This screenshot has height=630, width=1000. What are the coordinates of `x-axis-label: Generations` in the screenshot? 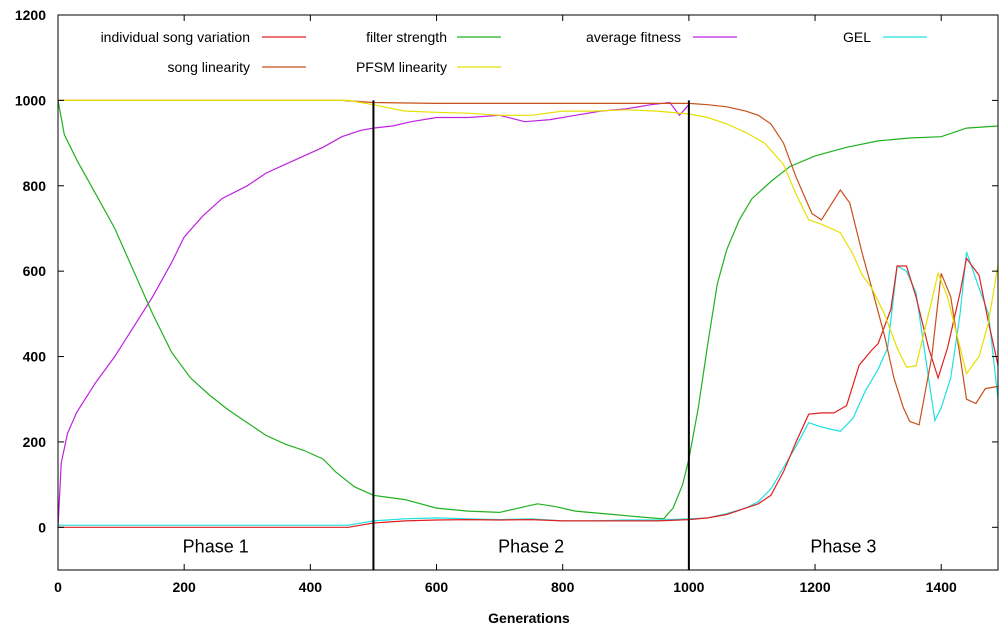 It's located at (529, 618).